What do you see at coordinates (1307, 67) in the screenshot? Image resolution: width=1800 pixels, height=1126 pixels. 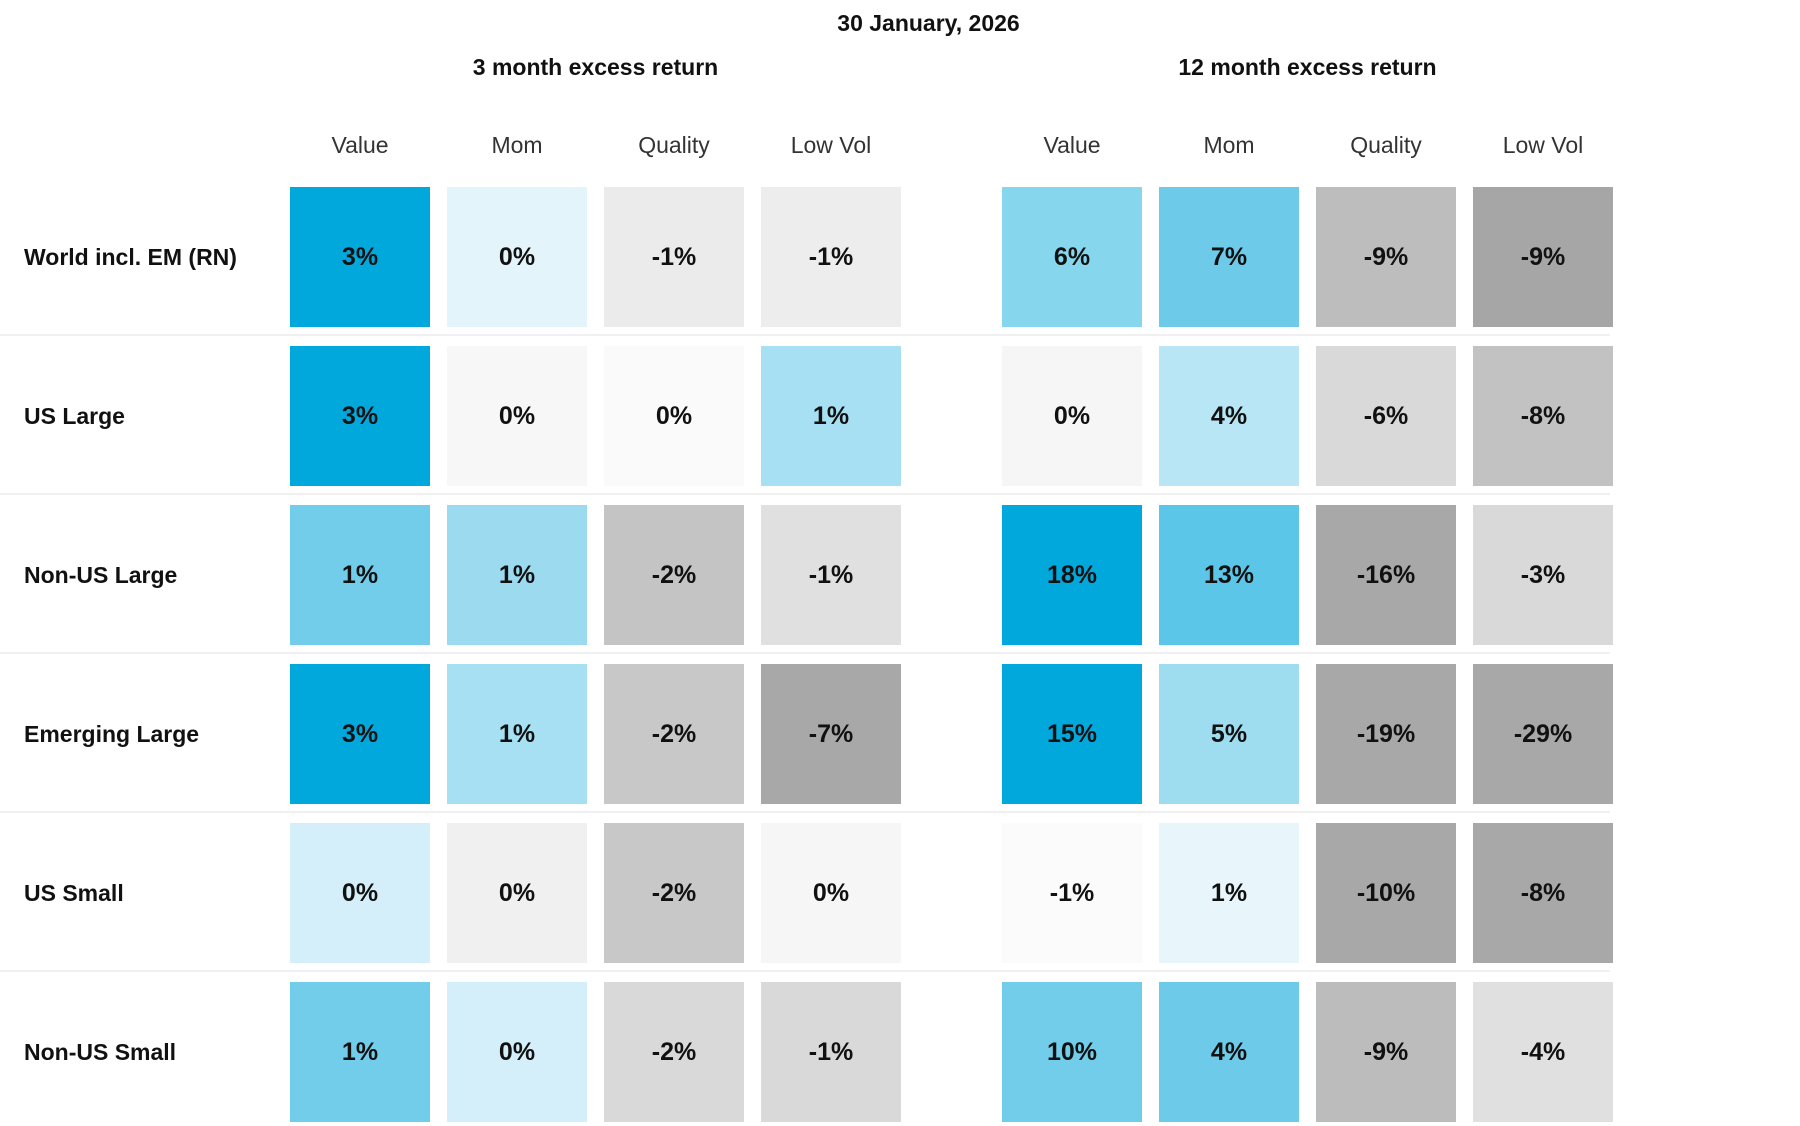 I see `group-title: 12 month excess return` at bounding box center [1307, 67].